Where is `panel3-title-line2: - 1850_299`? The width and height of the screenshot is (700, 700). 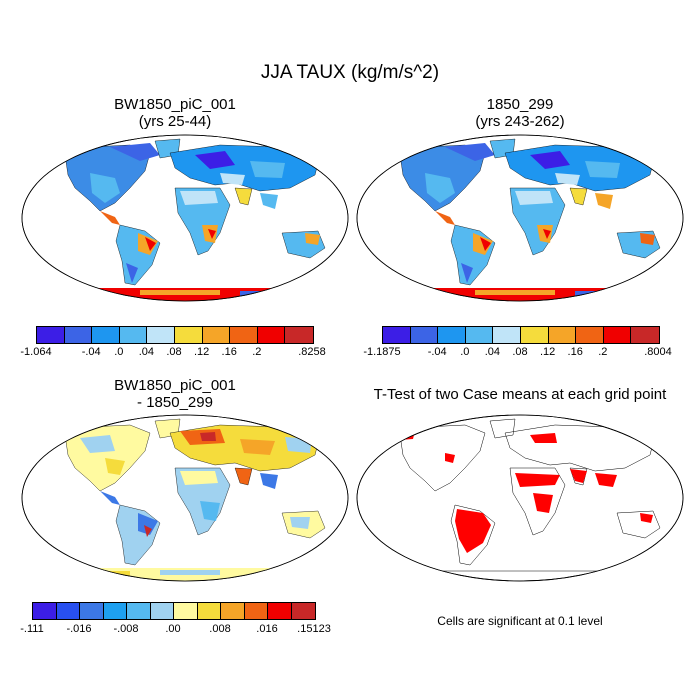 panel3-title-line2: - 1850_299 is located at coordinates (175, 402).